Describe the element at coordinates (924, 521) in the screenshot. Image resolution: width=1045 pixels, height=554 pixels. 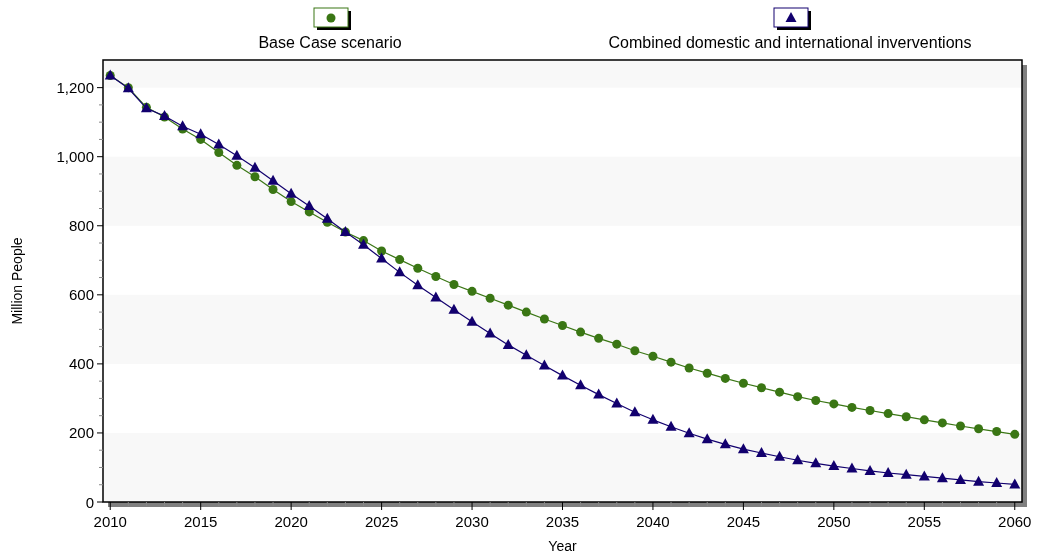
I see `x-tick-label: 2055` at that location.